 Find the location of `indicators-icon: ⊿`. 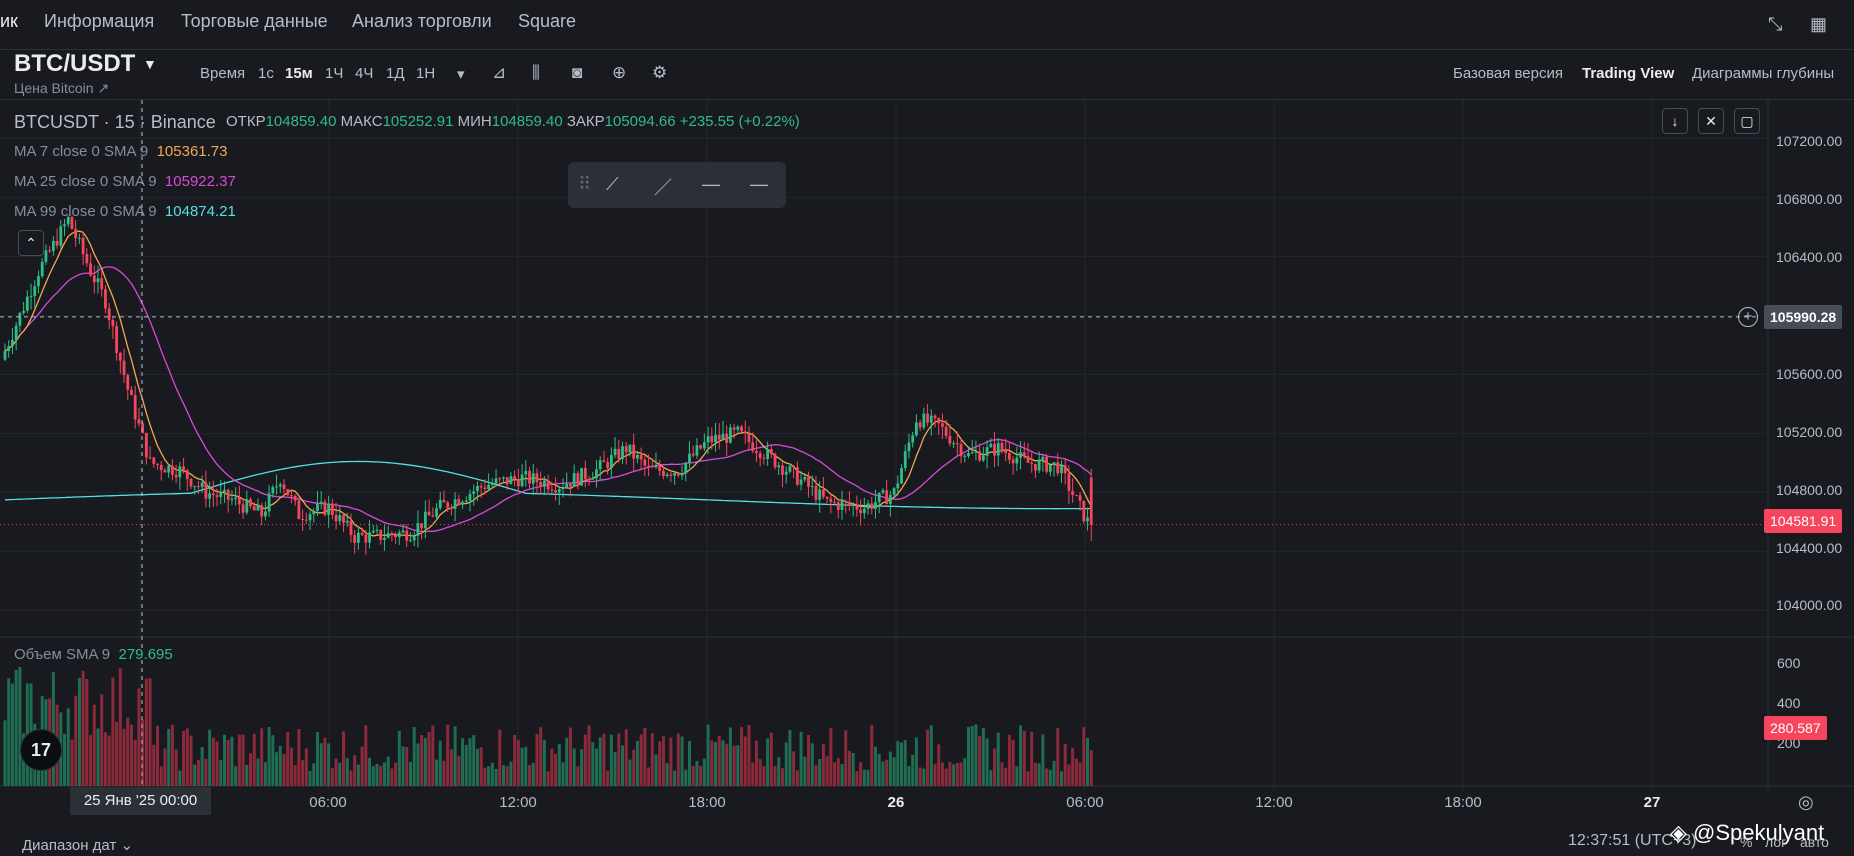

indicators-icon: ⊿ is located at coordinates (499, 72).